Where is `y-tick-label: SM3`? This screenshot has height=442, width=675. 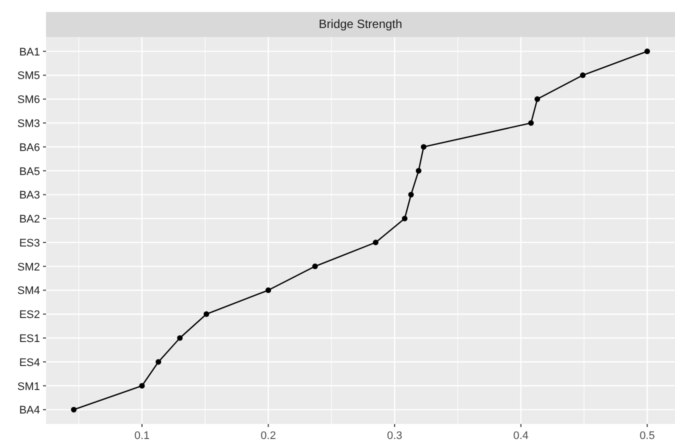 y-tick-label: SM3 is located at coordinates (28, 124).